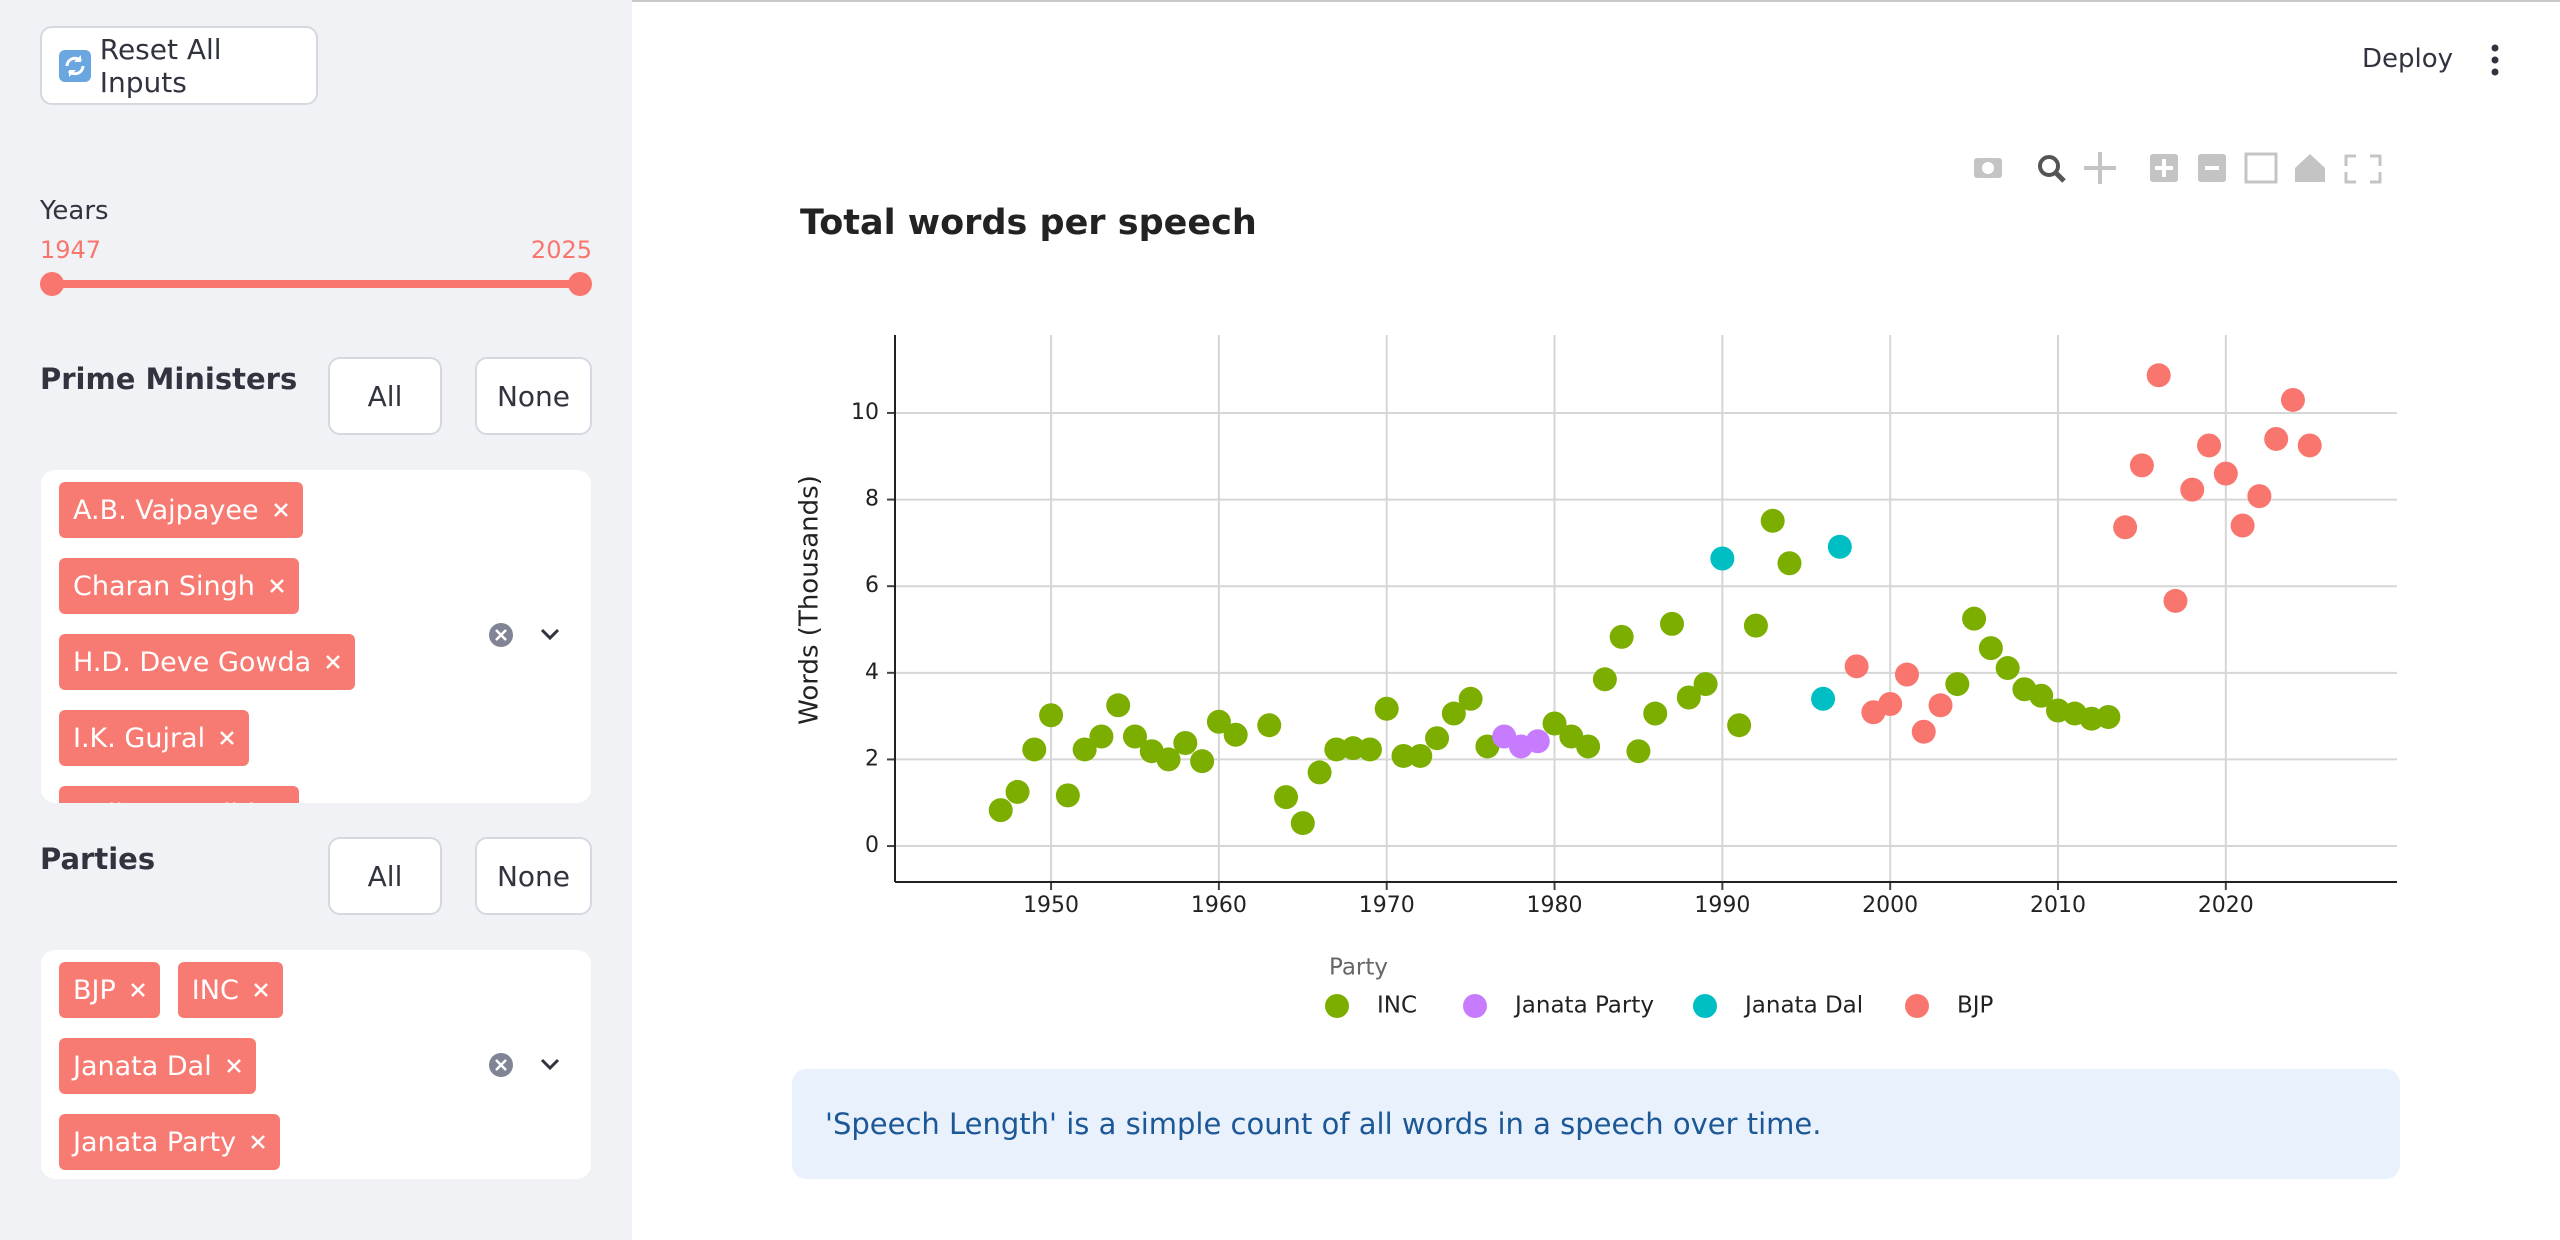 The width and height of the screenshot is (2560, 1240). Describe the element at coordinates (872, 499) in the screenshot. I see `y-tick-label: 8` at that location.